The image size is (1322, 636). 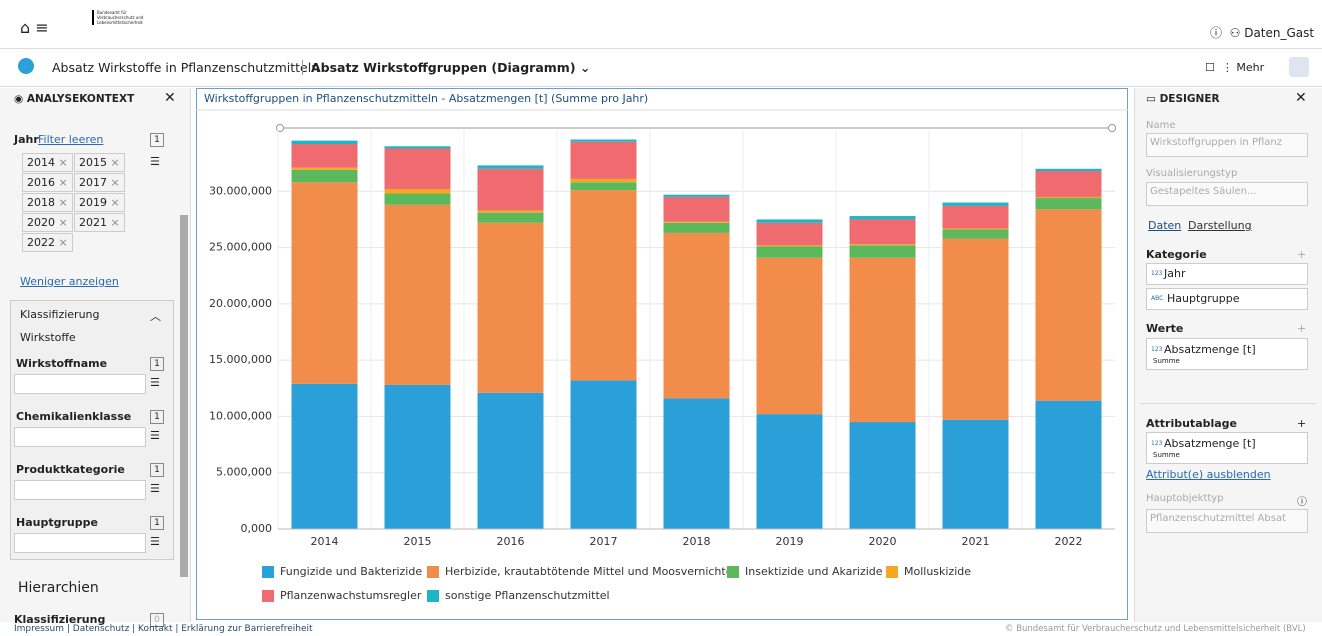 I want to click on x-tick-label: 2014, so click(x=325, y=541).